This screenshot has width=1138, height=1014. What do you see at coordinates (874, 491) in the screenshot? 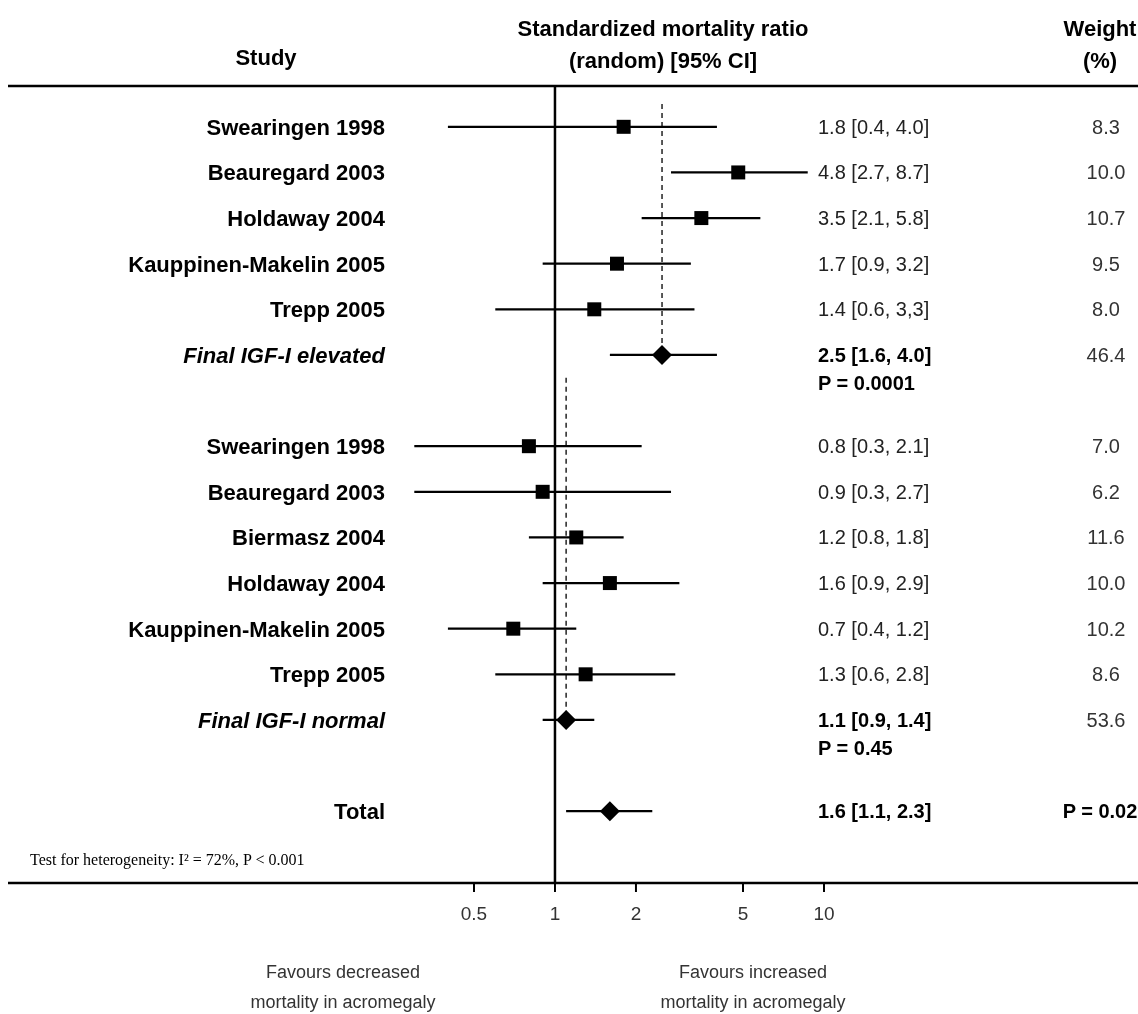
I see `data-label: 0.9 [0.3, 2.7]` at bounding box center [874, 491].